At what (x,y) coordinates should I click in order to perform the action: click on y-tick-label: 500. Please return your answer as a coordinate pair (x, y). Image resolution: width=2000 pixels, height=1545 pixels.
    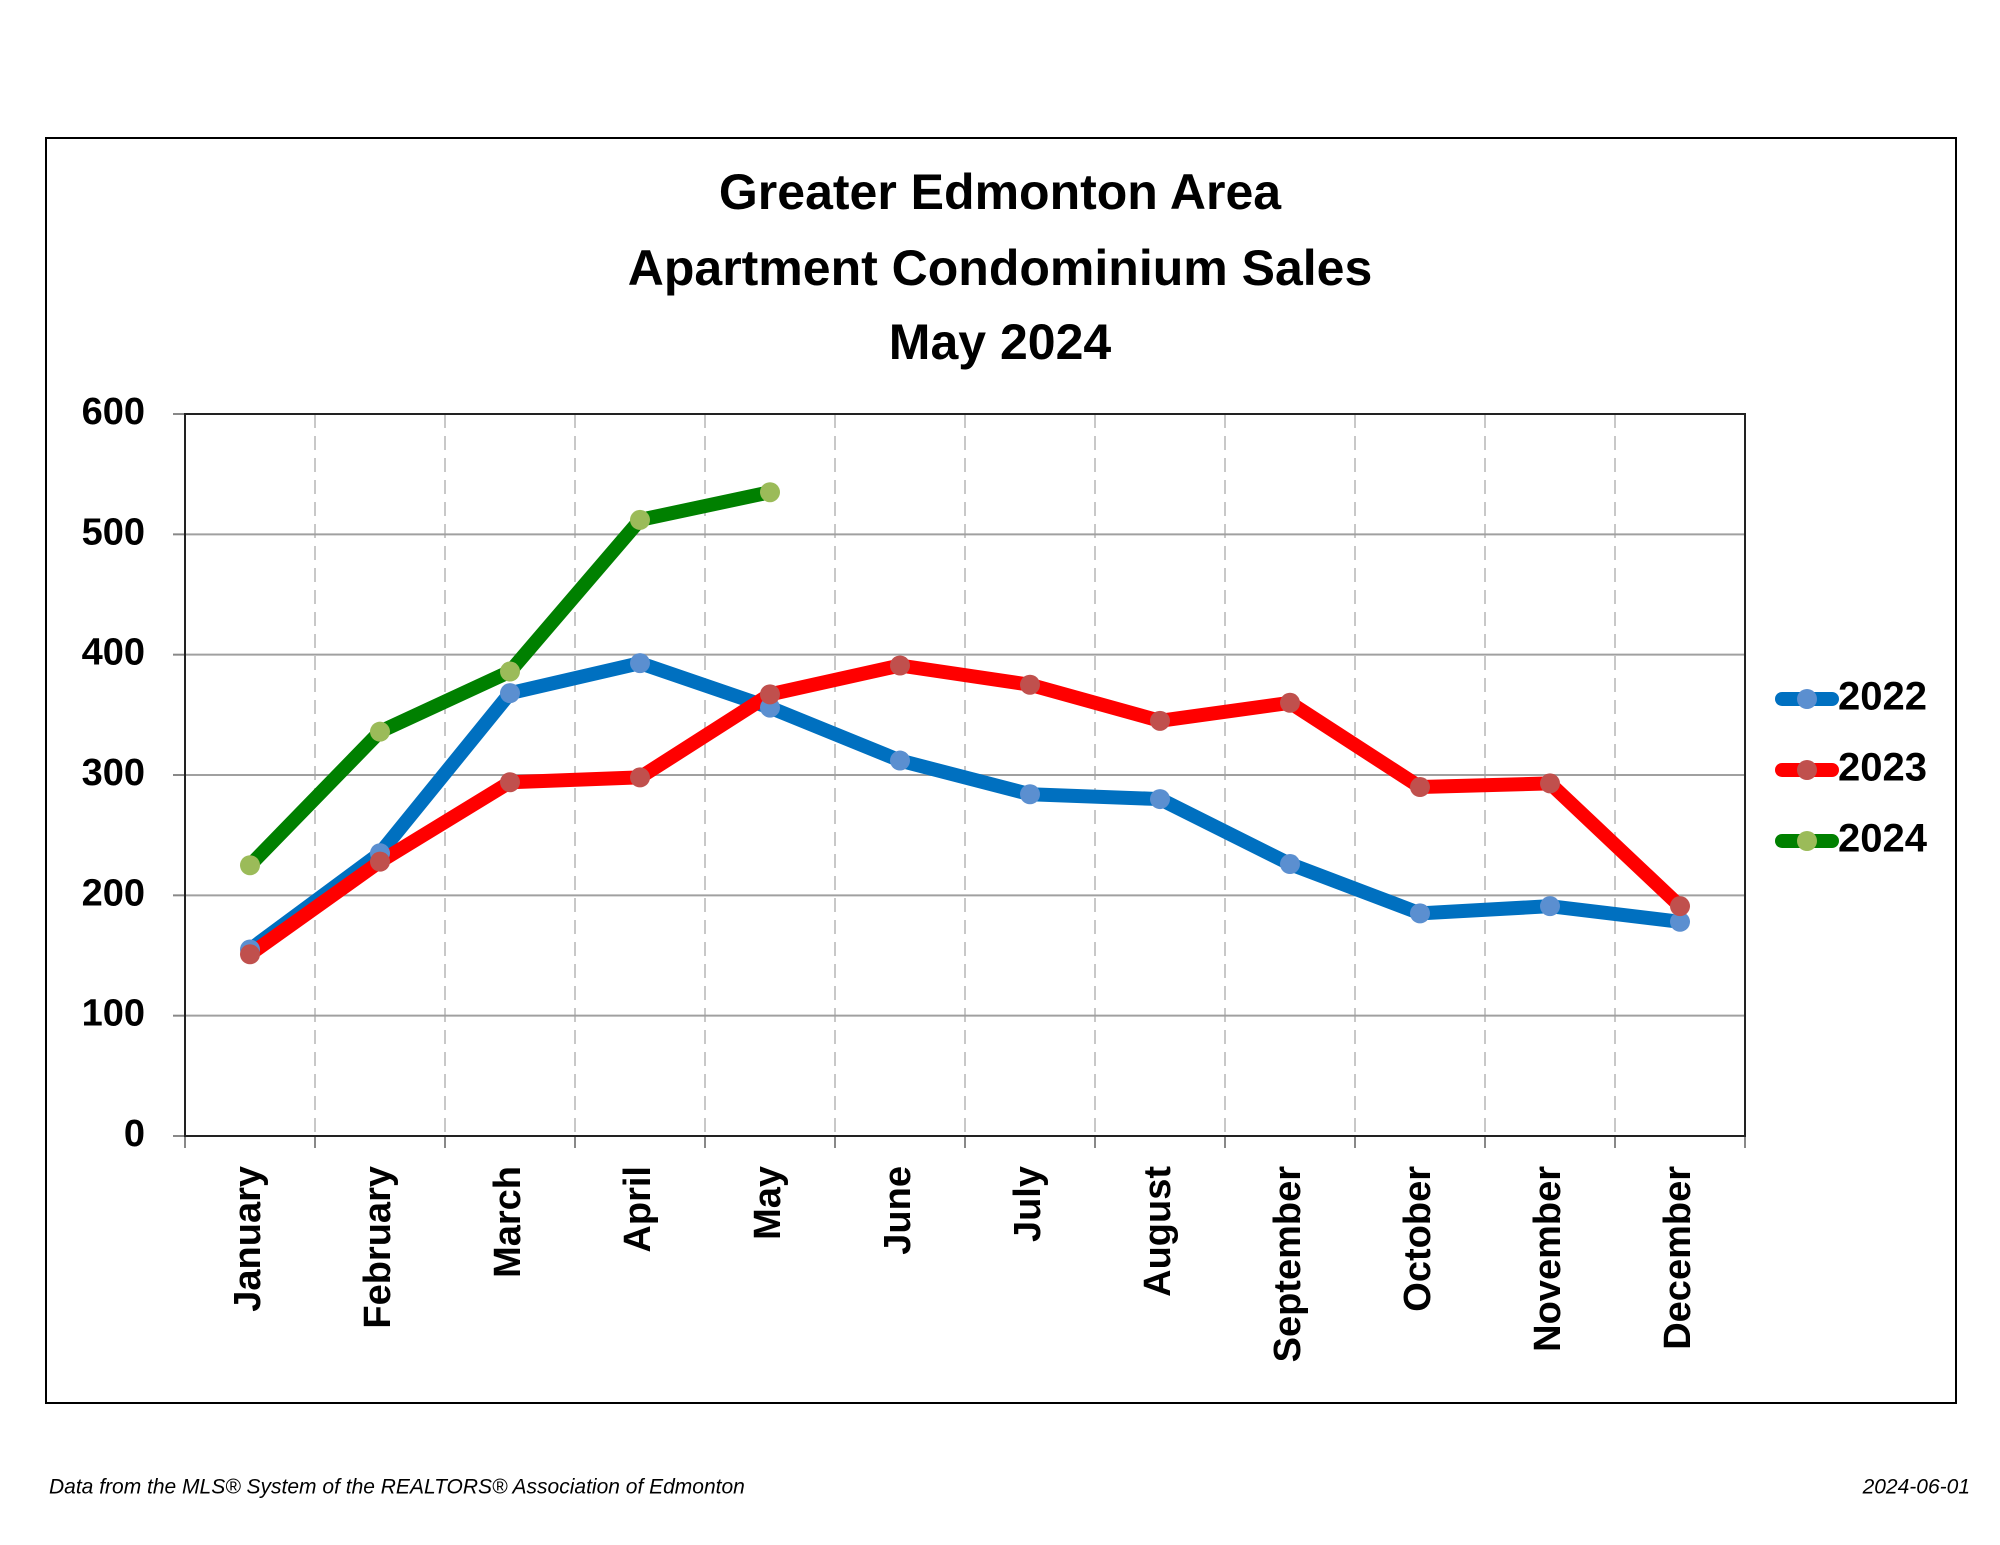
    Looking at the image, I should click on (113, 532).